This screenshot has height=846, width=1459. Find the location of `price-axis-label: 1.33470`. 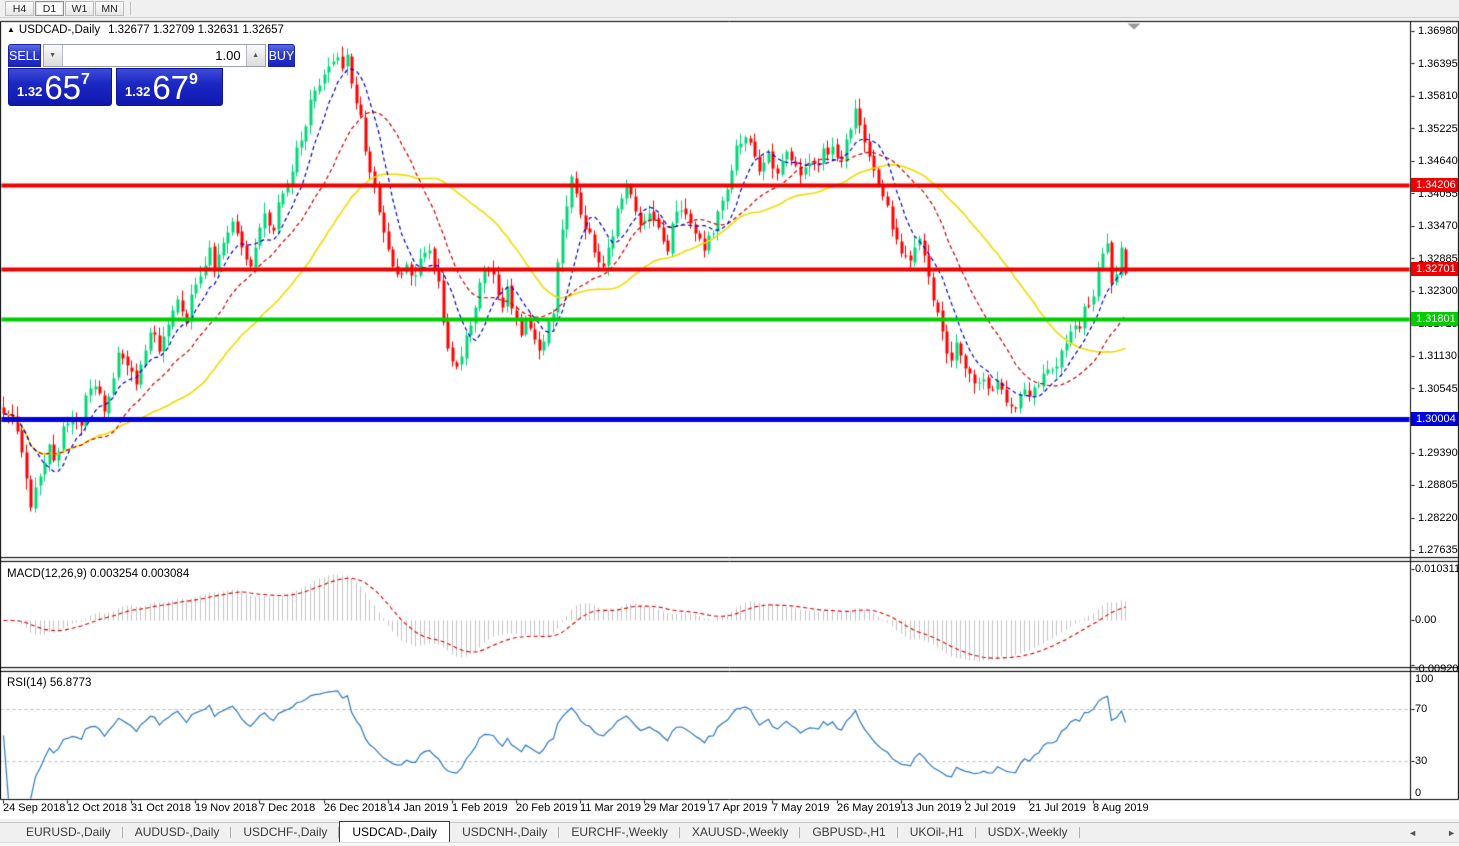

price-axis-label: 1.33470 is located at coordinates (1438, 226).